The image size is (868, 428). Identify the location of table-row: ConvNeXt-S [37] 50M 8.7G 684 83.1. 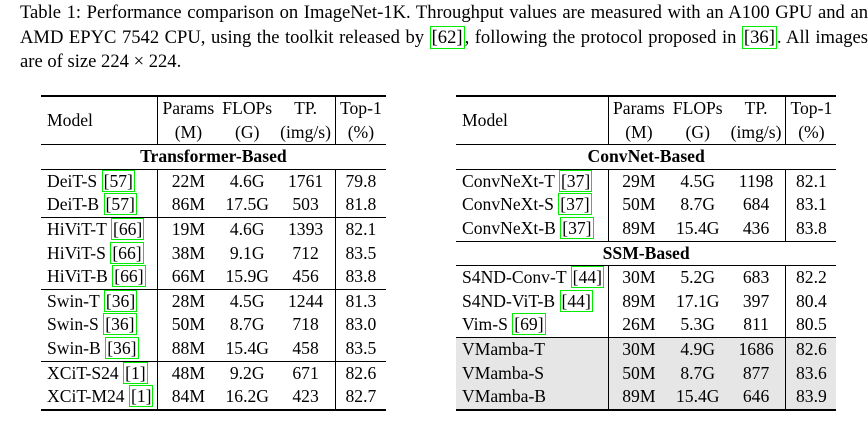
(646, 205).